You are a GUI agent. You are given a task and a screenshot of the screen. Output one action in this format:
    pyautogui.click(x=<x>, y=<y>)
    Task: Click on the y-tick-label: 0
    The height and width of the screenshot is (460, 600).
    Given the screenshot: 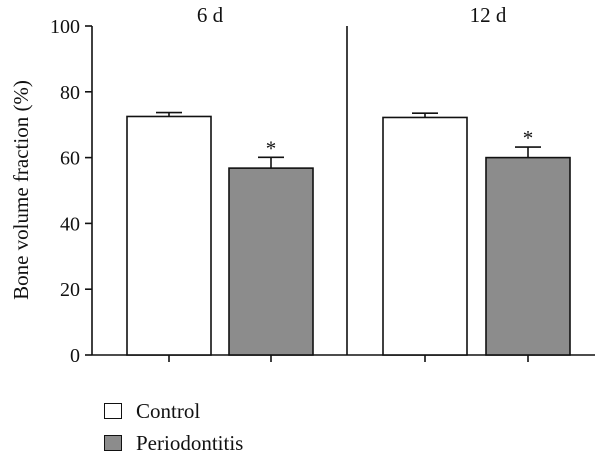 What is the action you would take?
    pyautogui.click(x=75, y=356)
    